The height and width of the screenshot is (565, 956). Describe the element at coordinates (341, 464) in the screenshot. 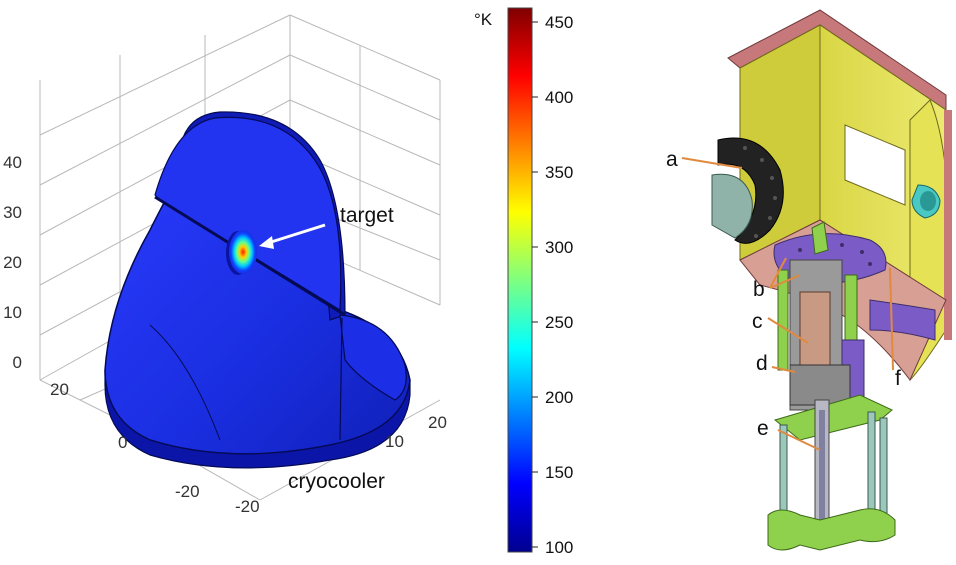

I see `y-axis-ticks: -20 10 20` at that location.